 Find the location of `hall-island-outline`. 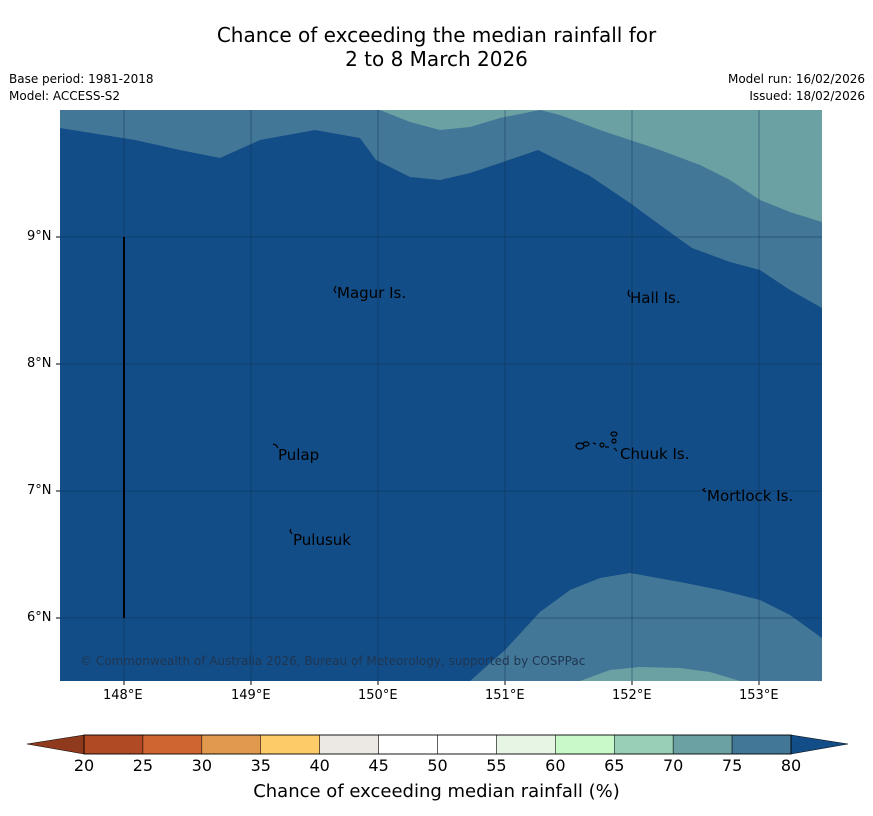

hall-island-outline is located at coordinates (629, 293).